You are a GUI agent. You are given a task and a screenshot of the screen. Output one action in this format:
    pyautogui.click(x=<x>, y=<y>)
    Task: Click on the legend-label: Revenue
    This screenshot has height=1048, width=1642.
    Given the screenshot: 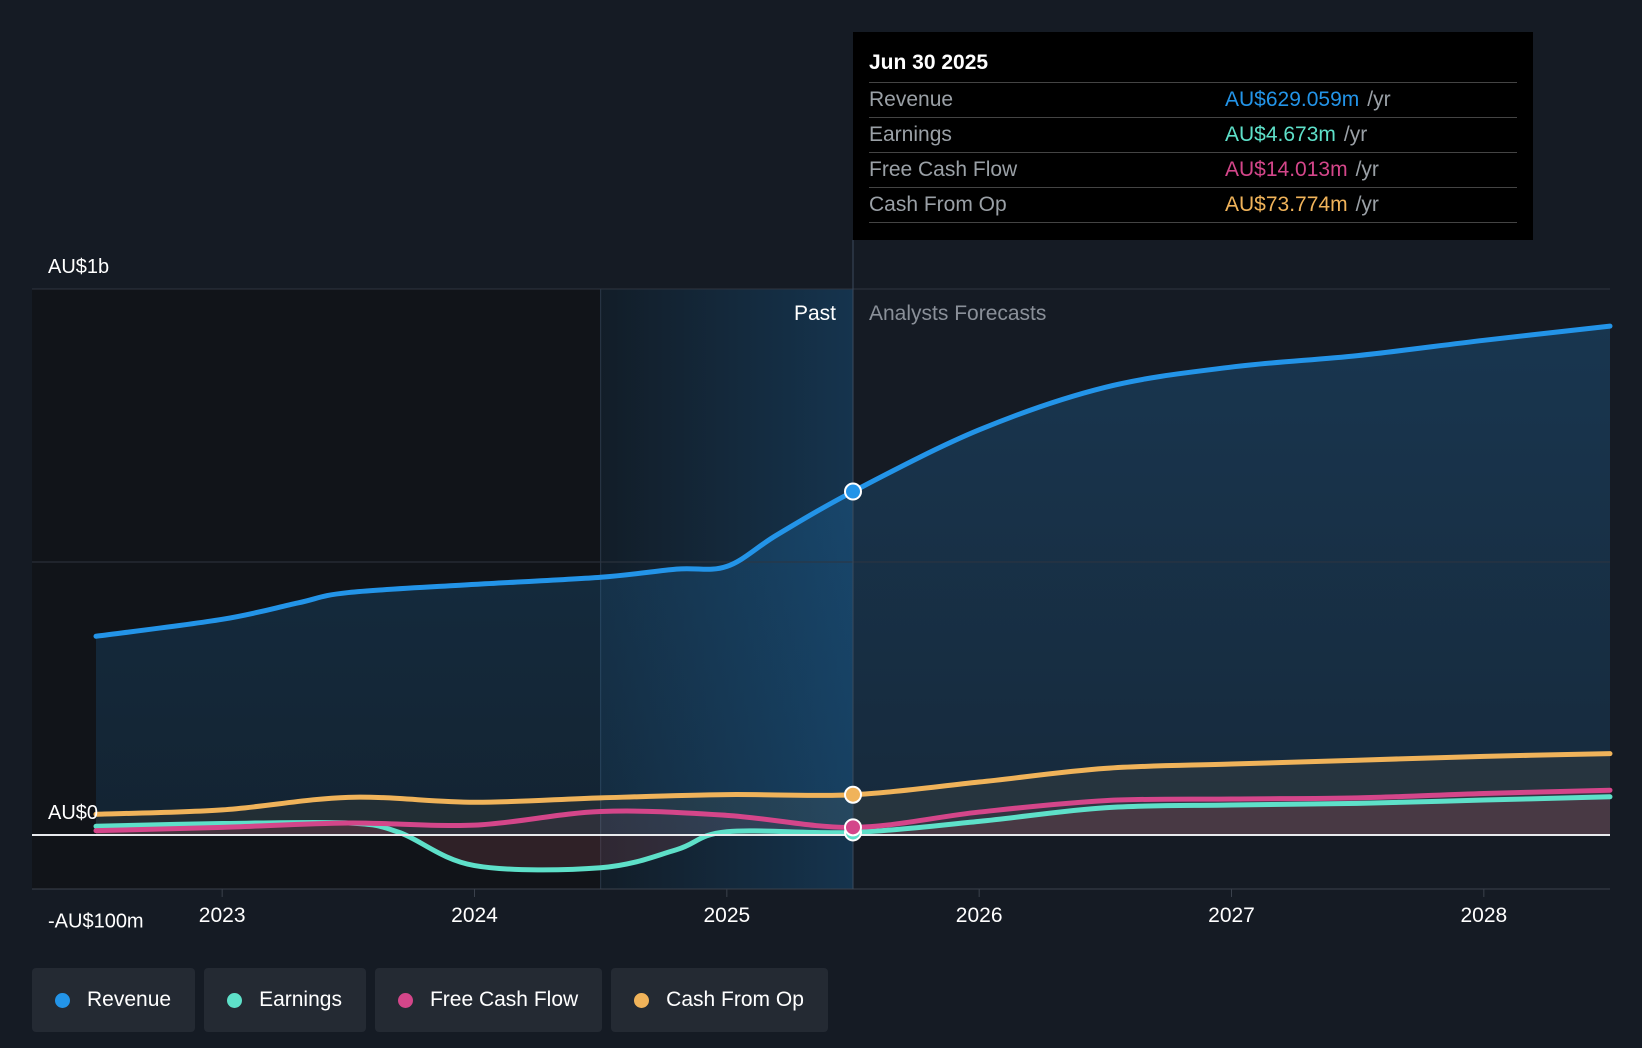 What is the action you would take?
    pyautogui.click(x=129, y=999)
    